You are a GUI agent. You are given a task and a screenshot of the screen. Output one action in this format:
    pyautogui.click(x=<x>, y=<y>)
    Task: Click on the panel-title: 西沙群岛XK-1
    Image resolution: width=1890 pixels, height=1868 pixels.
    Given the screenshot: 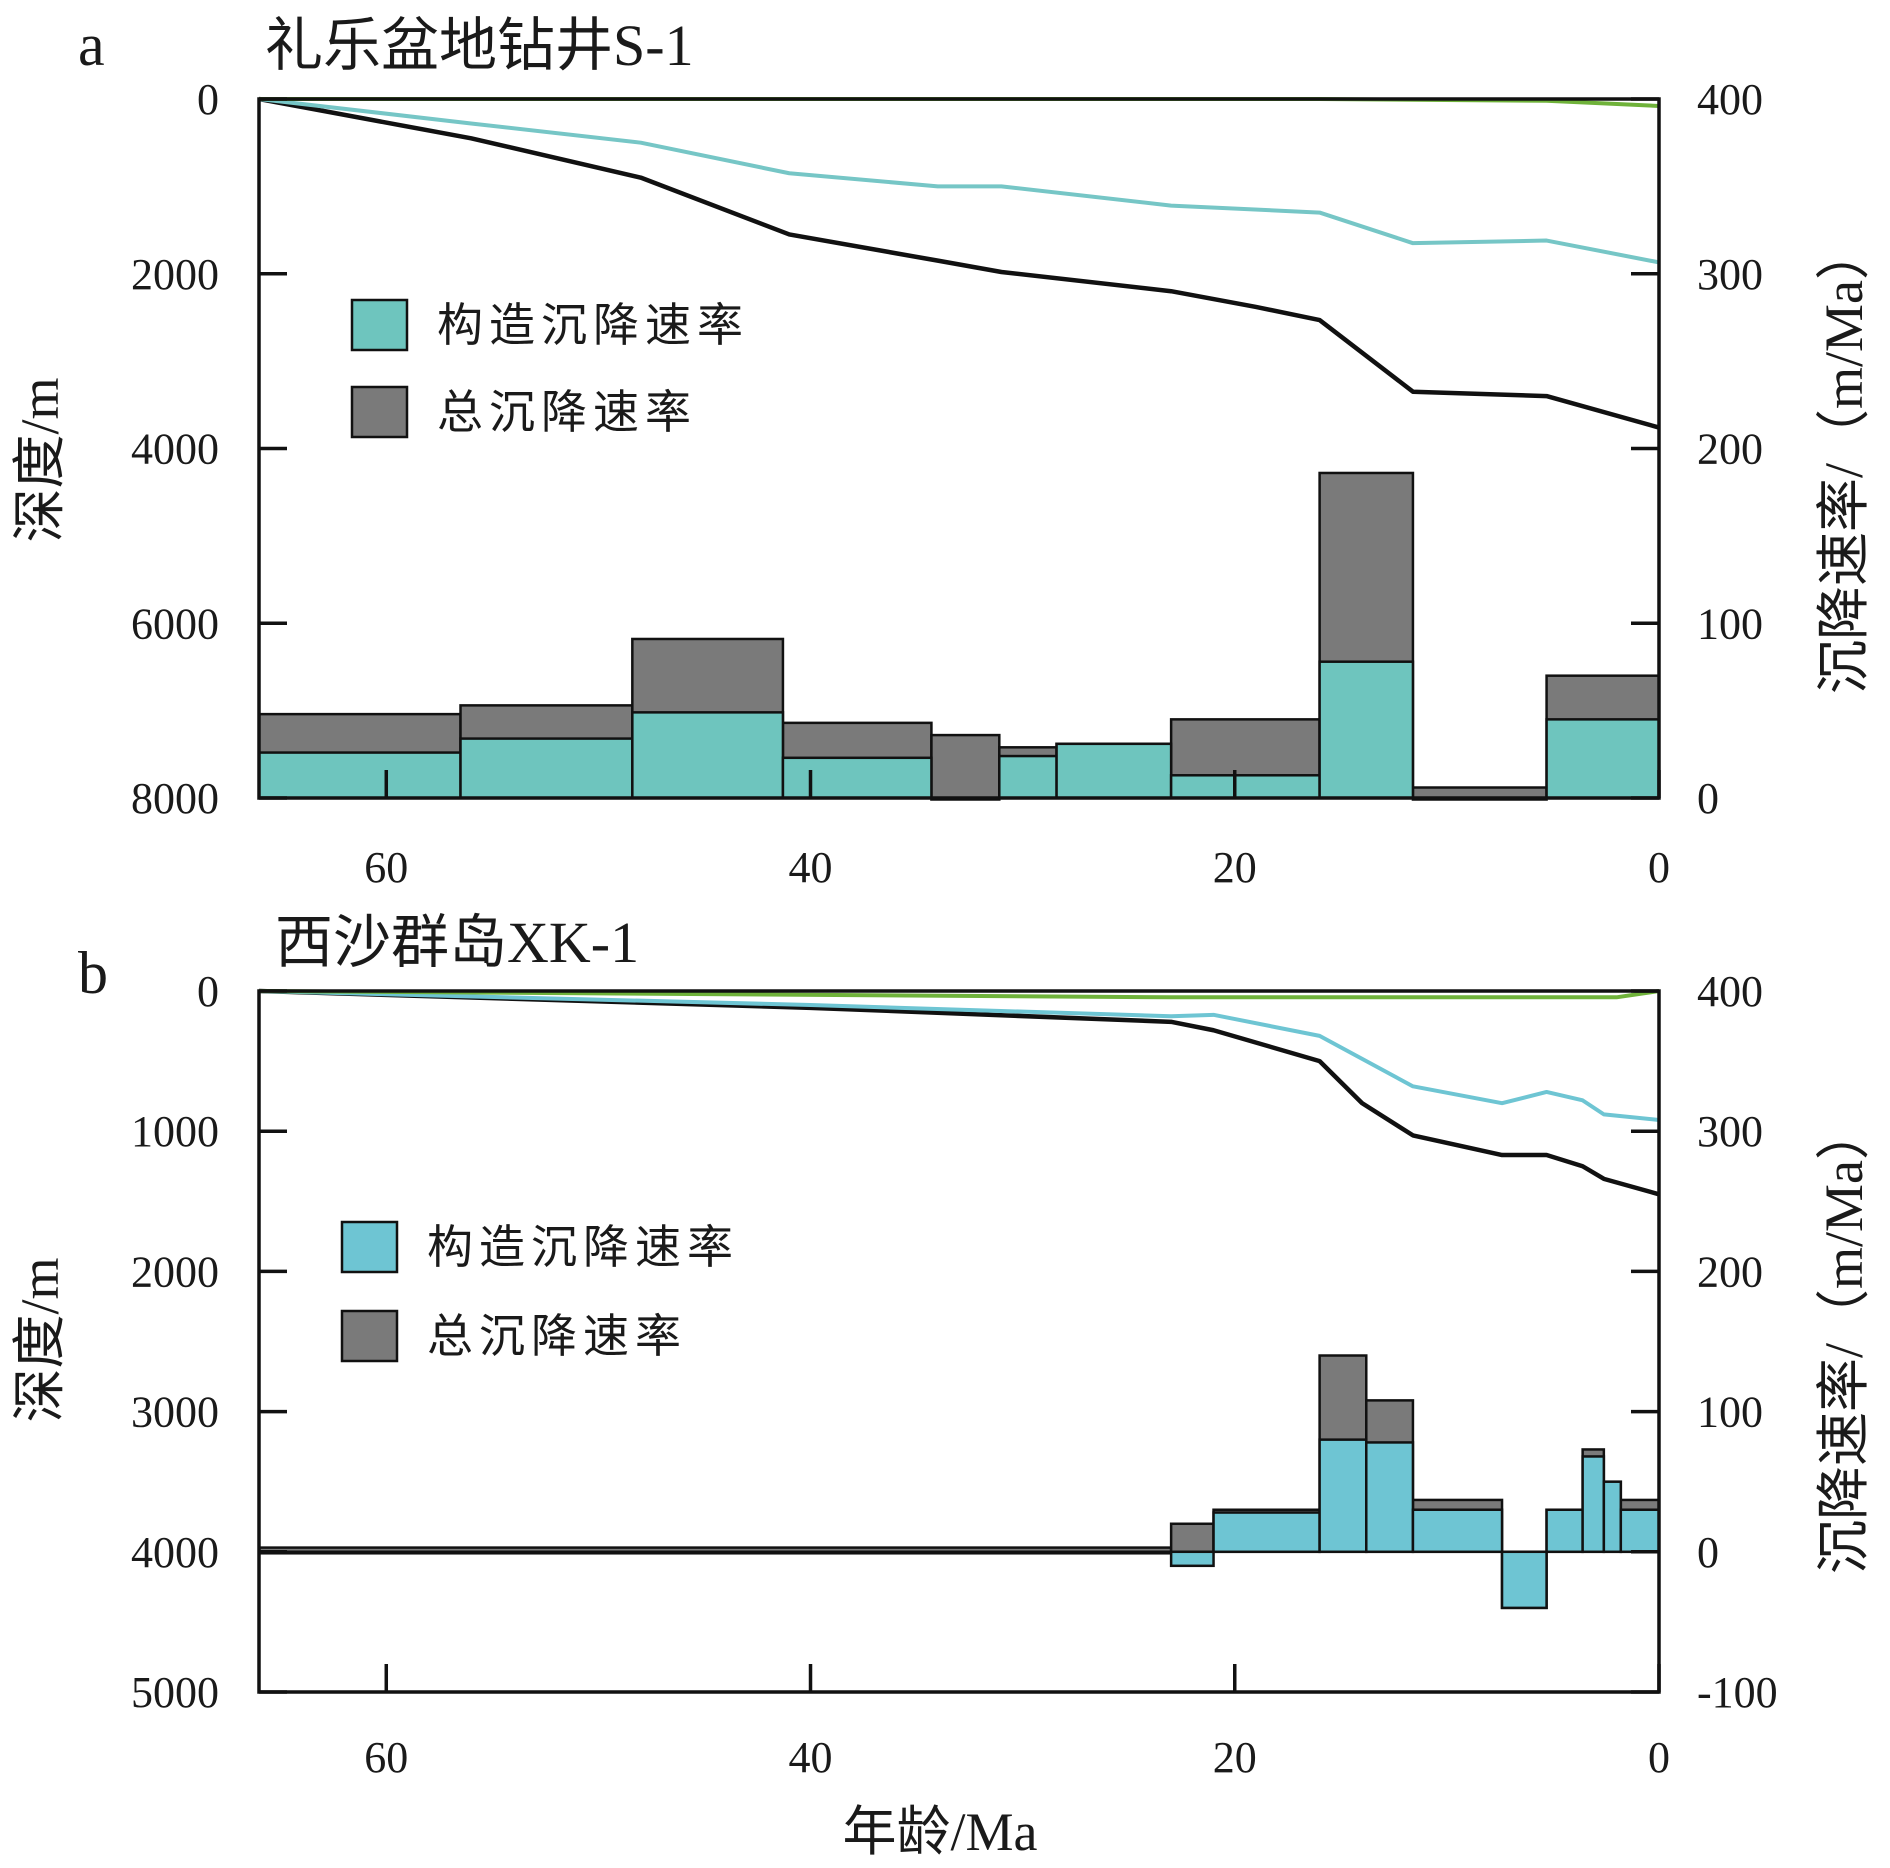 What is the action you would take?
    pyautogui.click(x=457, y=942)
    